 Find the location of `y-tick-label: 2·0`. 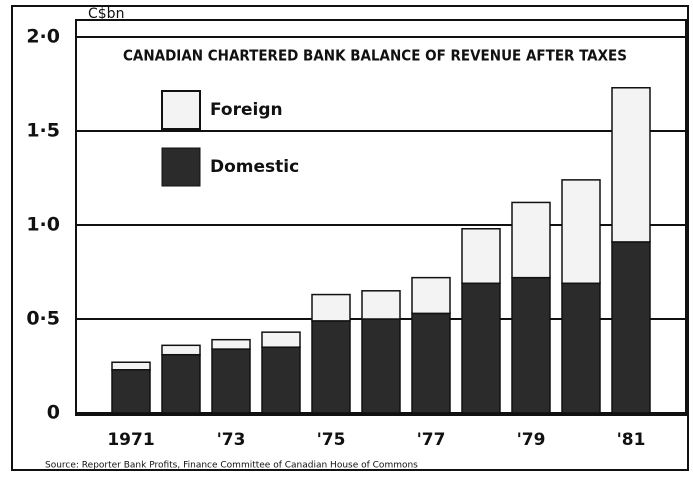

y-tick-label: 2·0 is located at coordinates (43, 37).